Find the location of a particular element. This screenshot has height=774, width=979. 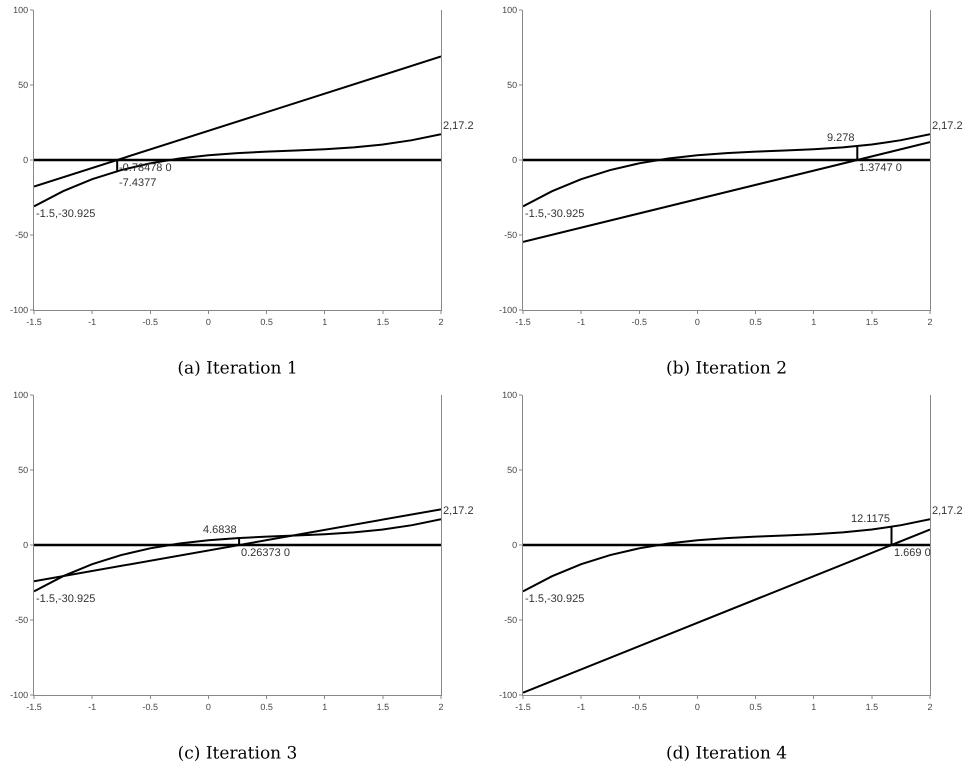

text: (d) Iteration 4 is located at coordinates (727, 753).